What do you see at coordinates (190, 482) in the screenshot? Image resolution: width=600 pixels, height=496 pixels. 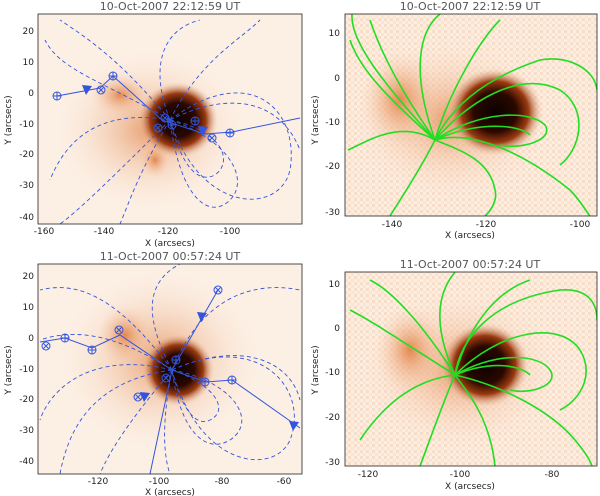 I see `x-ticks: -120 -100 -80 -60` at bounding box center [190, 482].